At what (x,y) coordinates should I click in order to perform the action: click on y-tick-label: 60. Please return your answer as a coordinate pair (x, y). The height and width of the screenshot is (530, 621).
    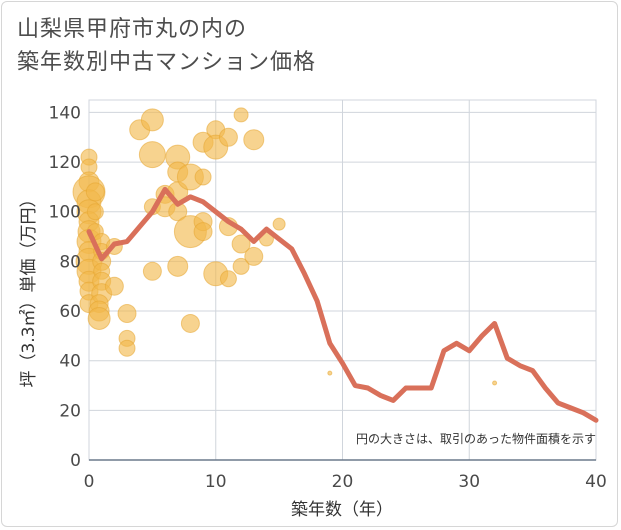
    Looking at the image, I should click on (70, 312).